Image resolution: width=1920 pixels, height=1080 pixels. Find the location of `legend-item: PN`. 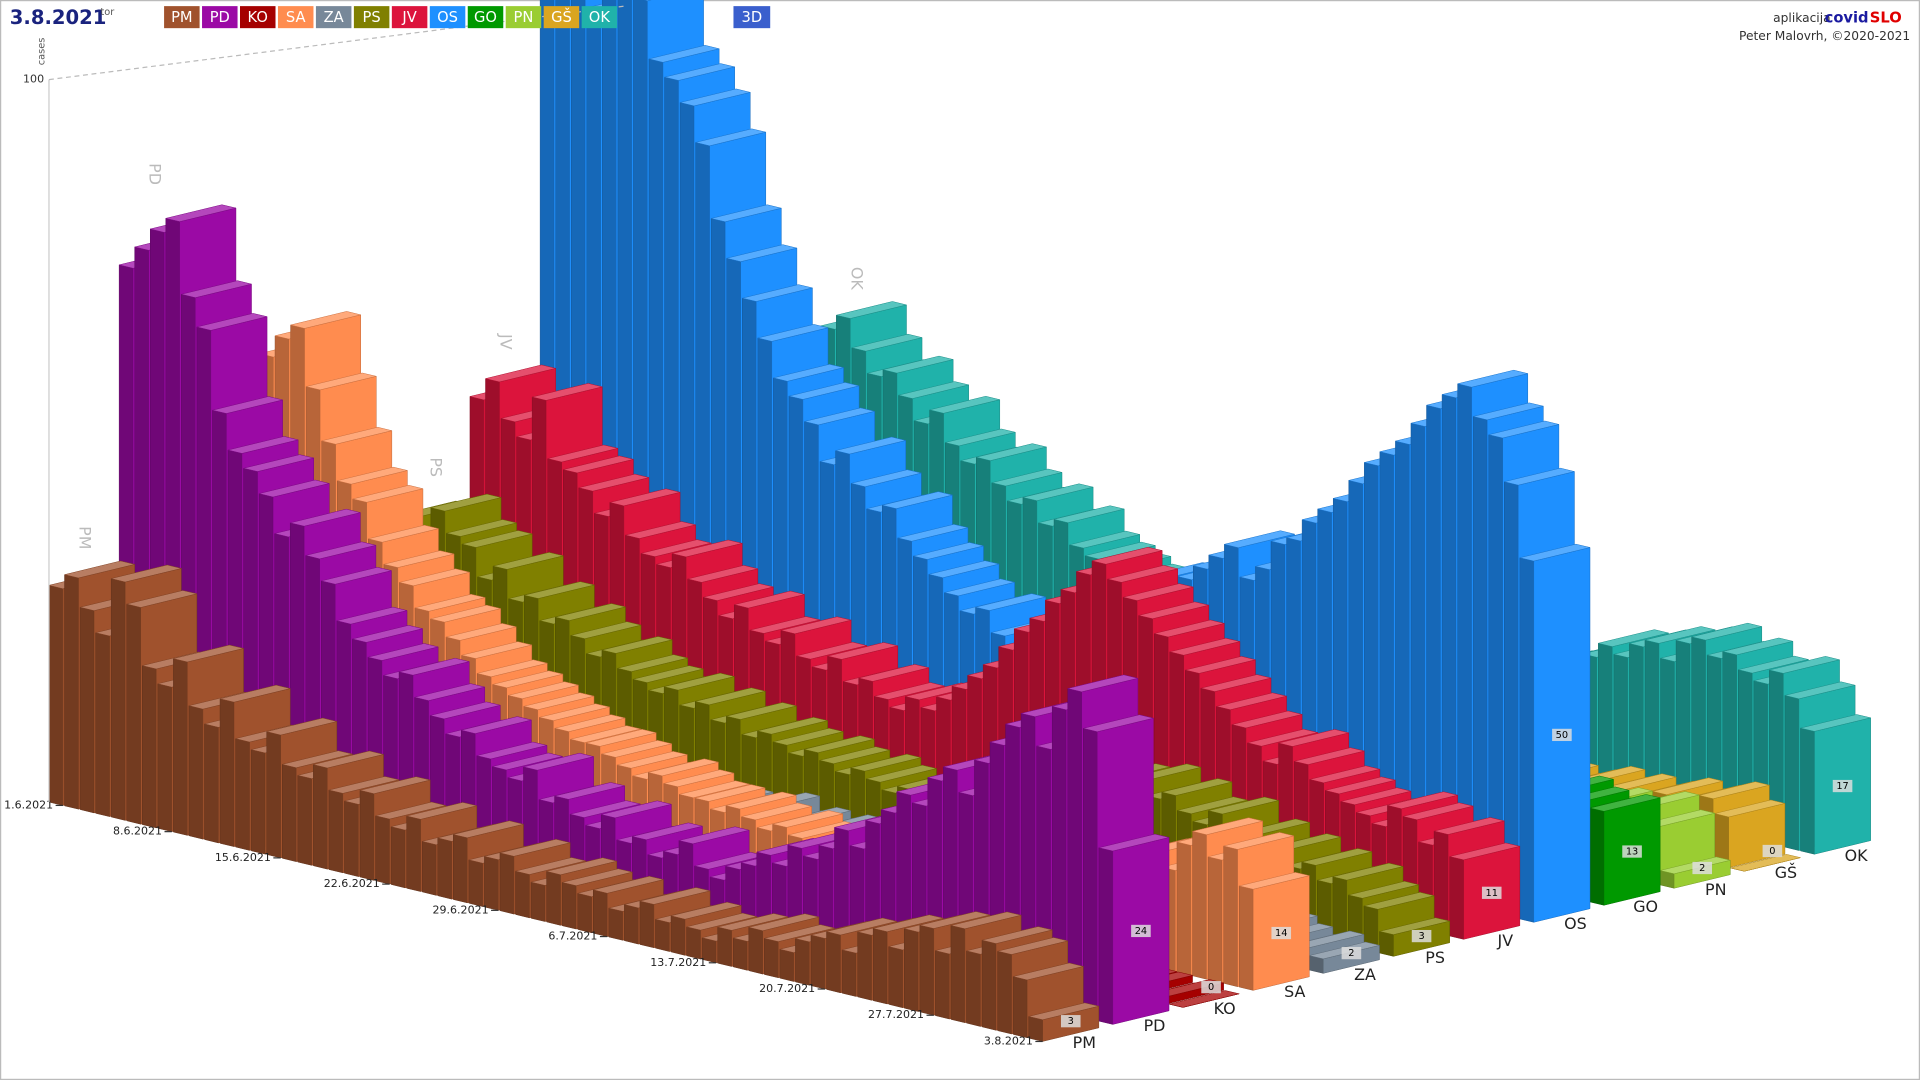

legend-item: PN is located at coordinates (523, 17).